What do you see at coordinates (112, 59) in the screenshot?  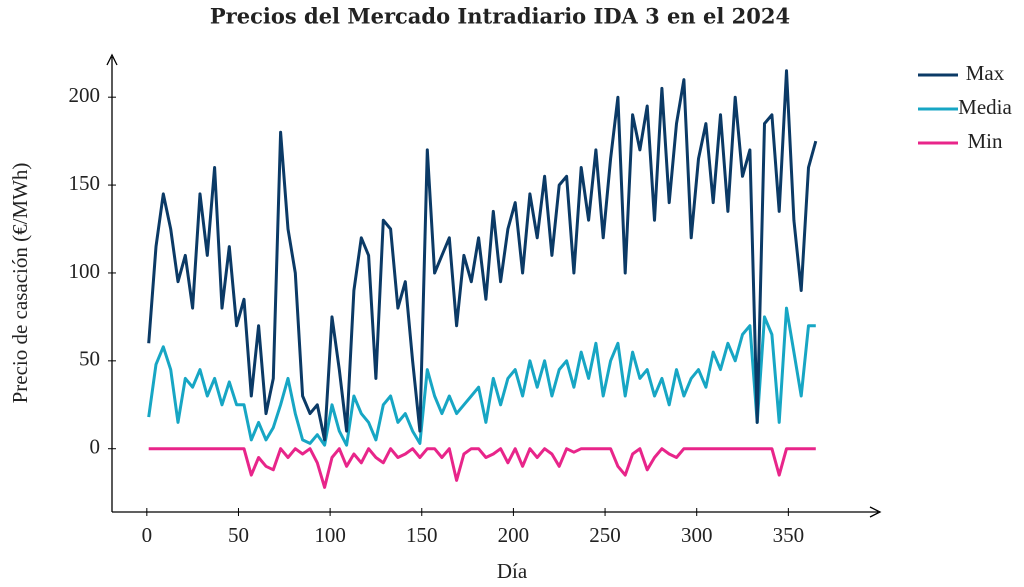 I see `y-arrow` at bounding box center [112, 59].